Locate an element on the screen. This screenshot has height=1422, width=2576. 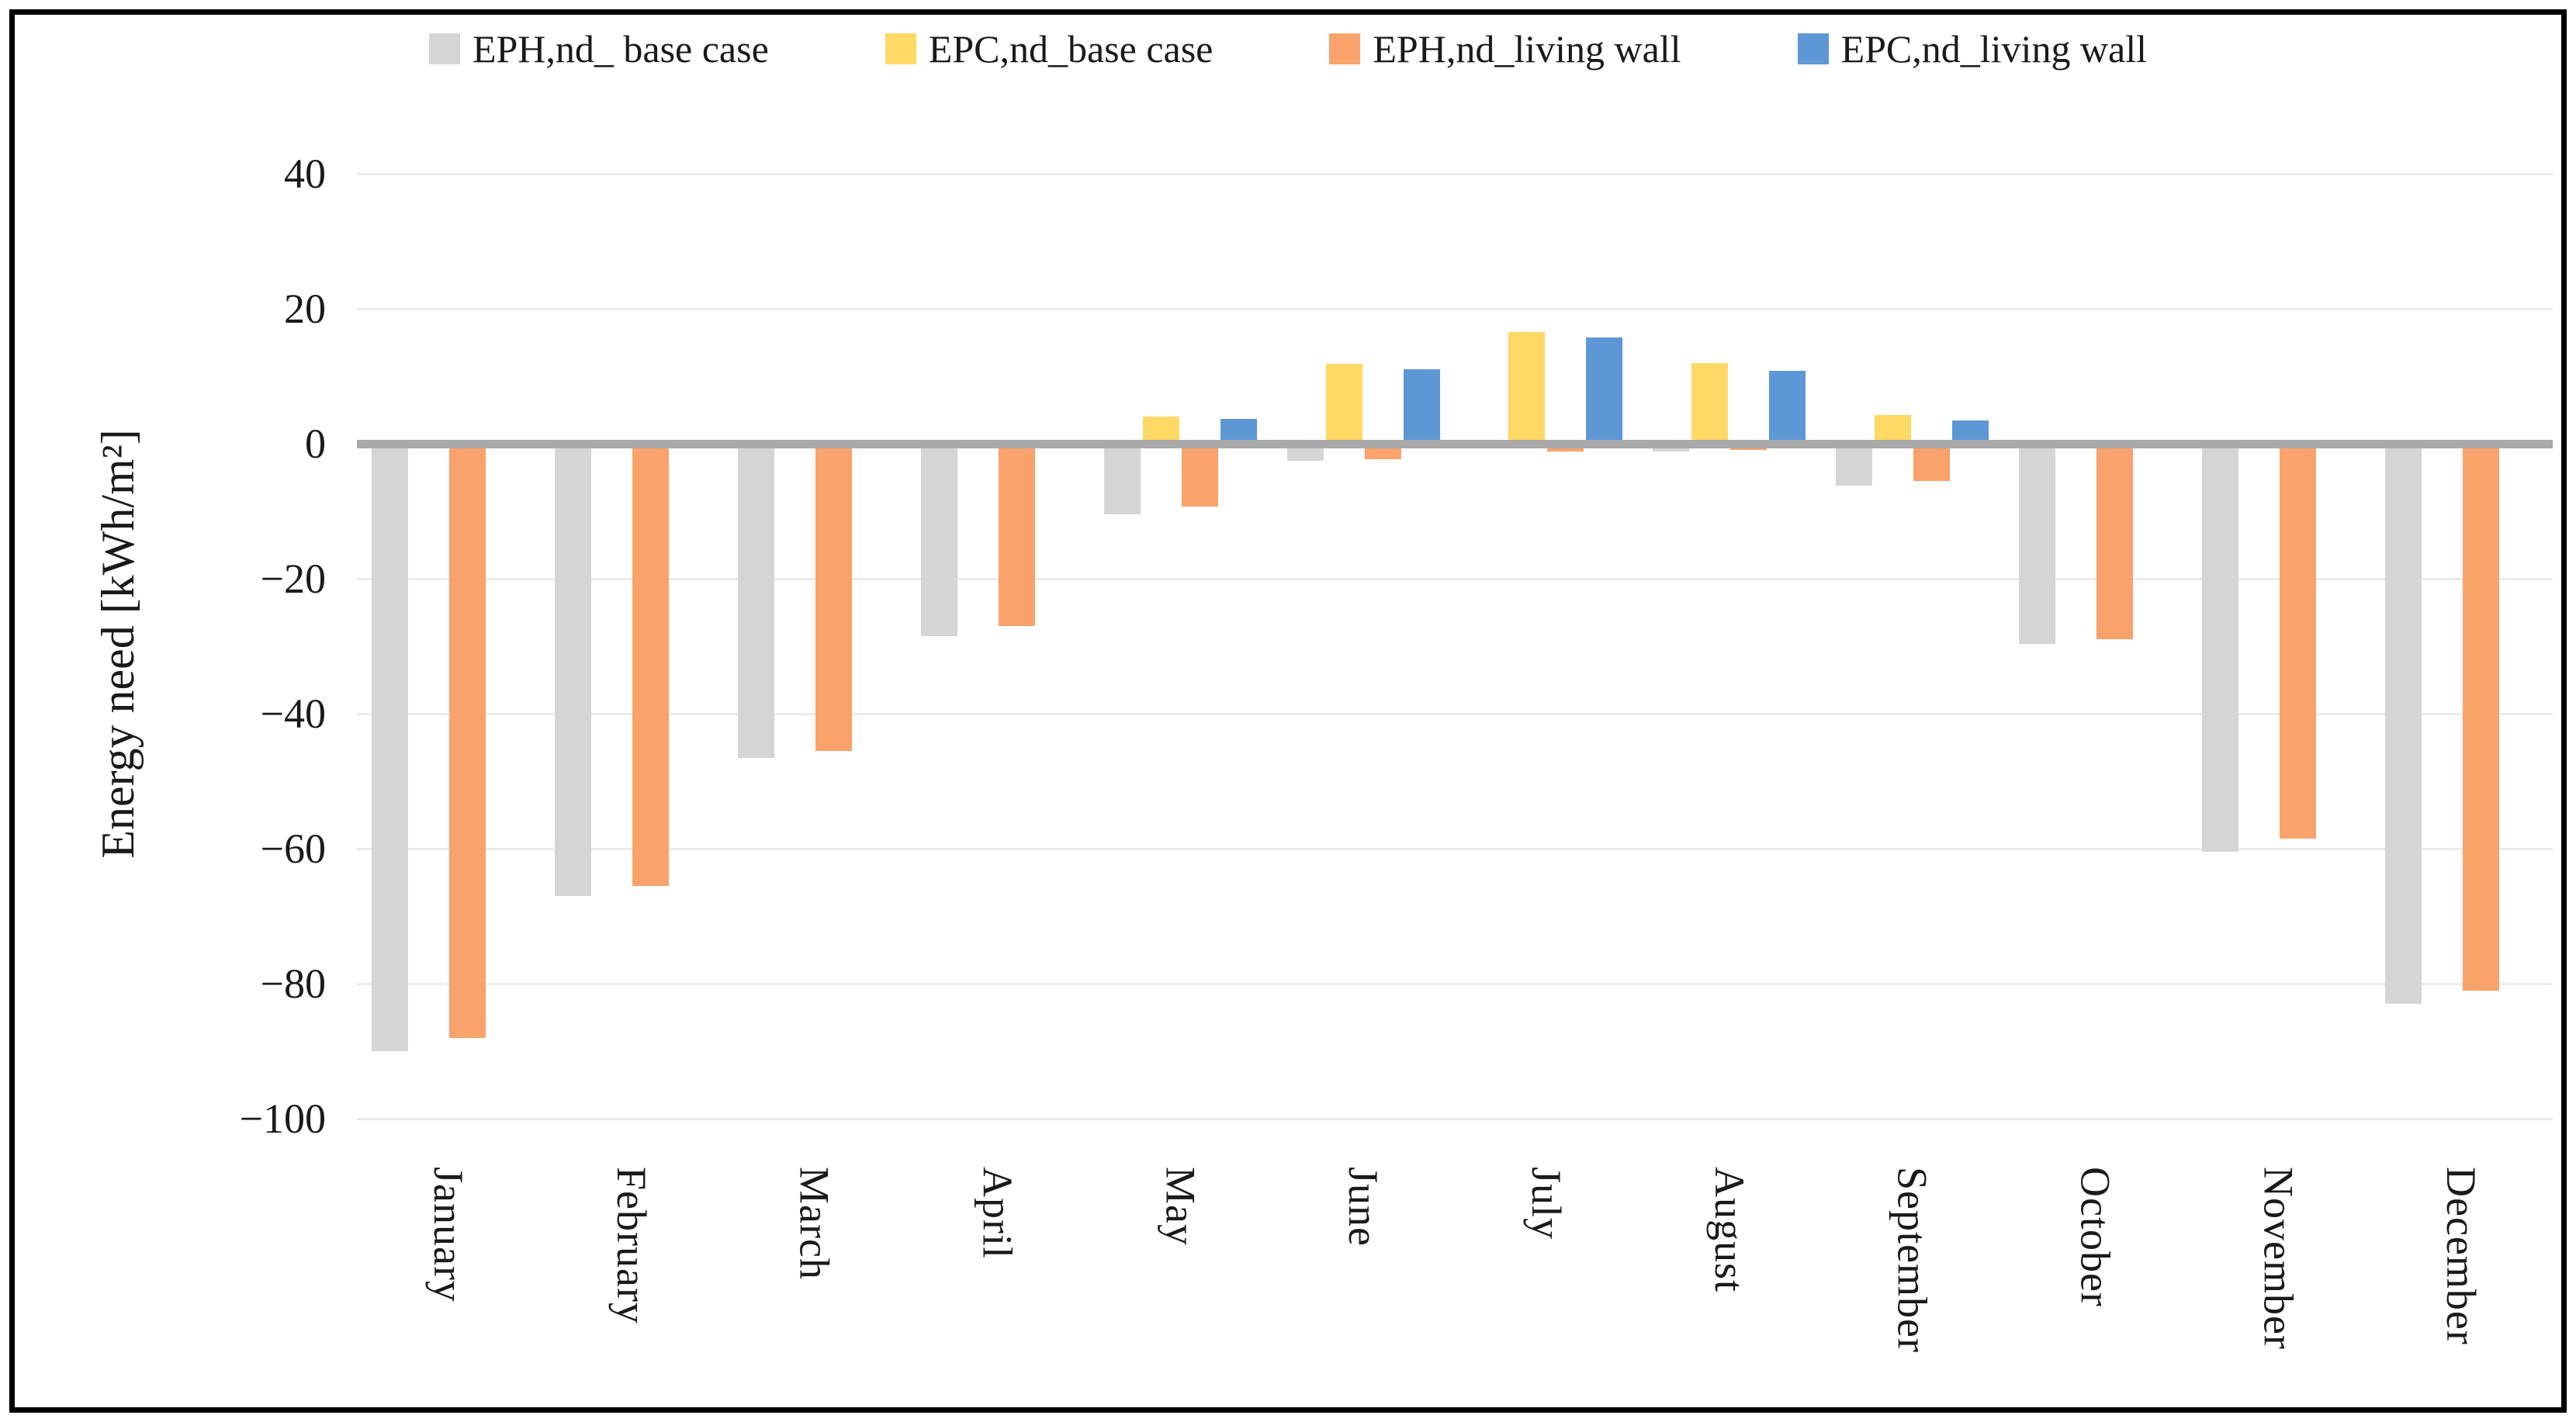
x-tick-label-january: January is located at coordinates (448, 1235).